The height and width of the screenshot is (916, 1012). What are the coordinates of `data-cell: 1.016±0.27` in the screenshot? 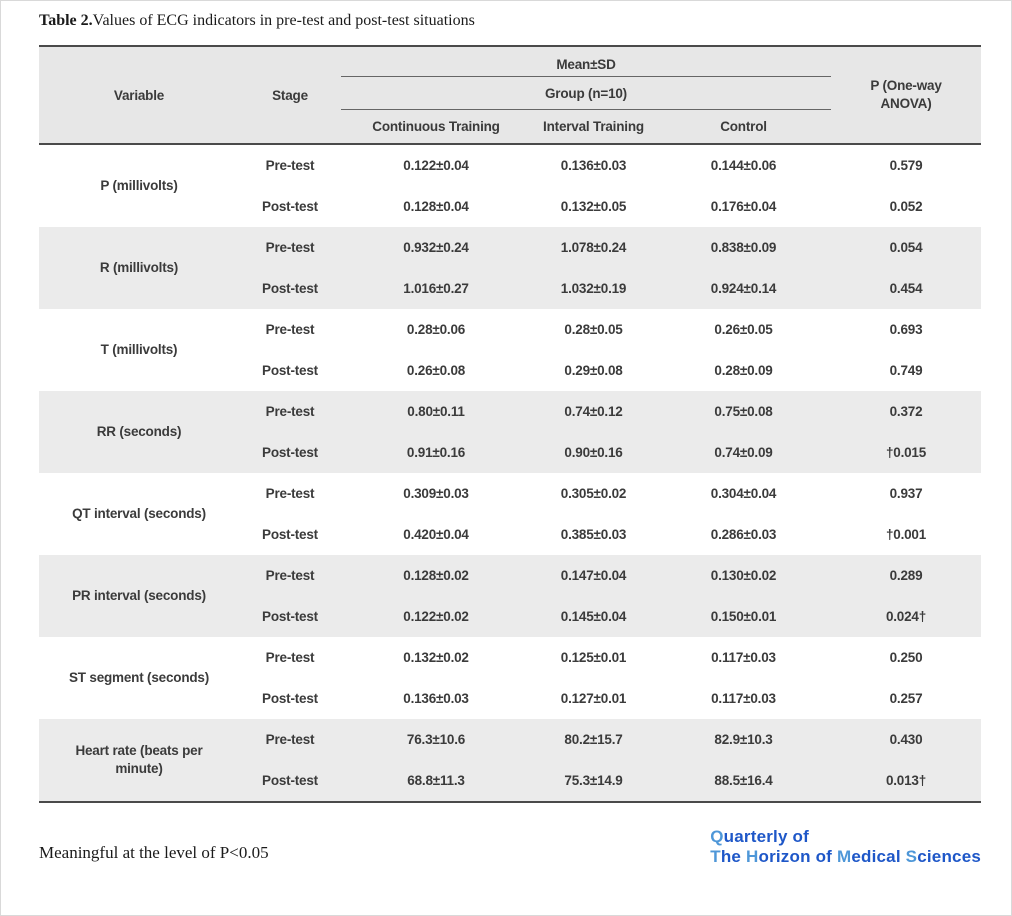 It's located at (436, 288).